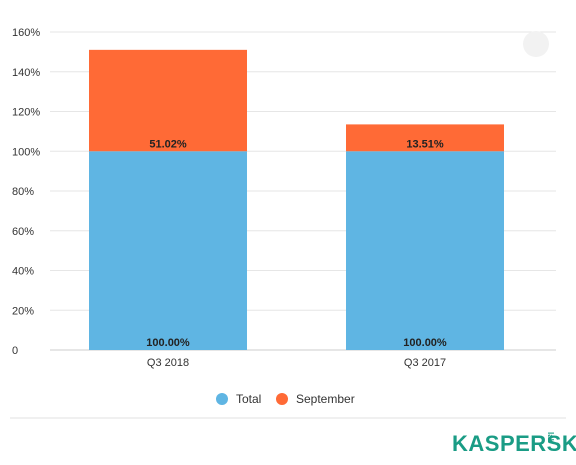 This screenshot has height=465, width=576. I want to click on kaspersky-logo: KASPERSKY lab, so click(514, 444).